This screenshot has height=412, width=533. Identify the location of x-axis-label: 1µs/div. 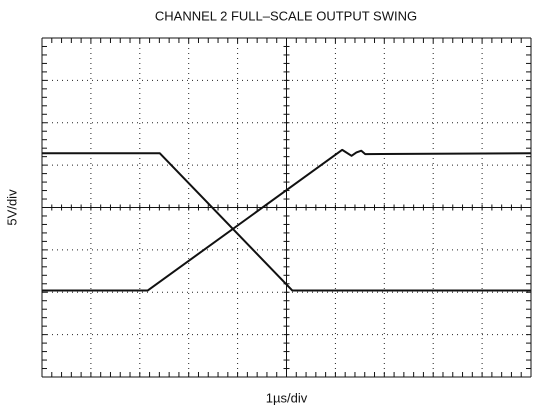
(287, 397).